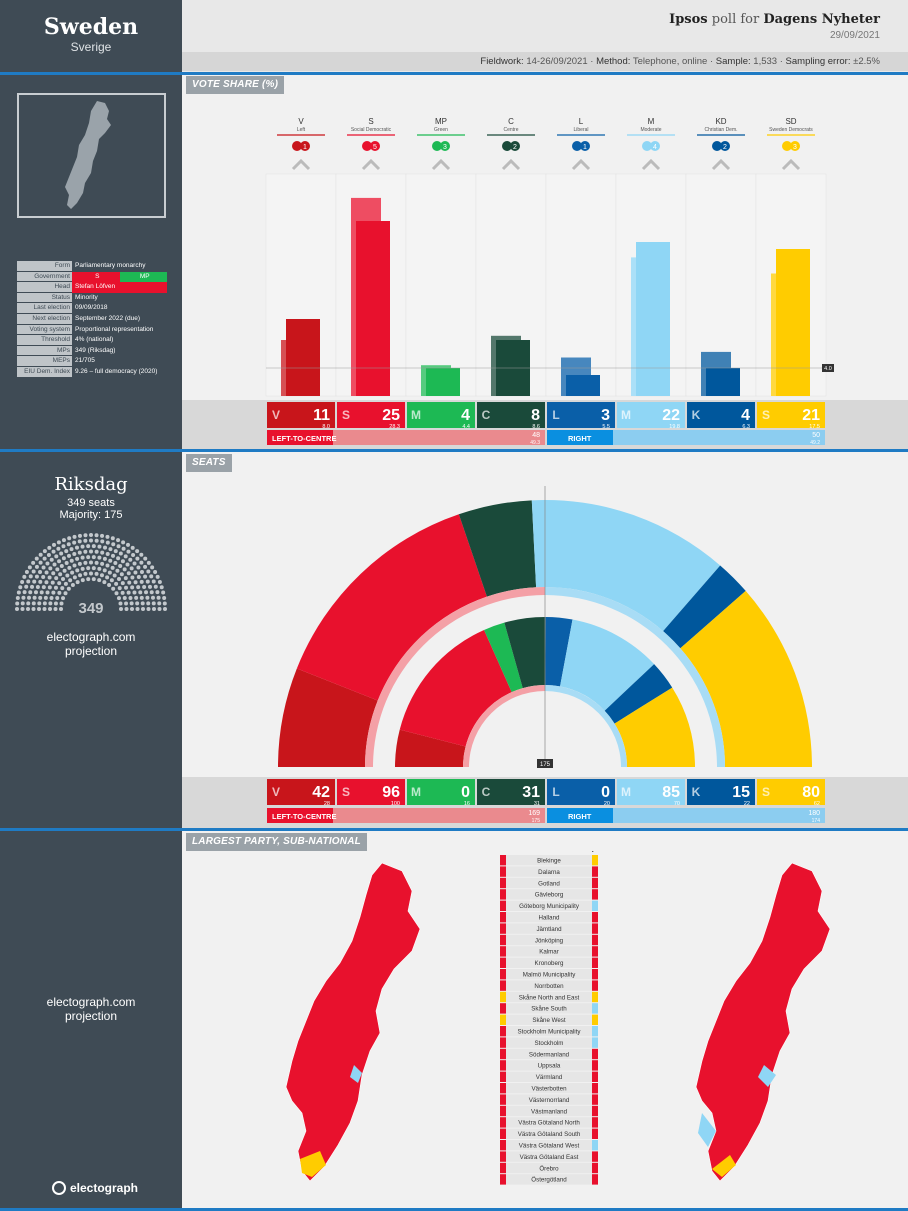 This screenshot has width=908, height=1211. I want to click on region-name: Gotland, so click(549, 883).